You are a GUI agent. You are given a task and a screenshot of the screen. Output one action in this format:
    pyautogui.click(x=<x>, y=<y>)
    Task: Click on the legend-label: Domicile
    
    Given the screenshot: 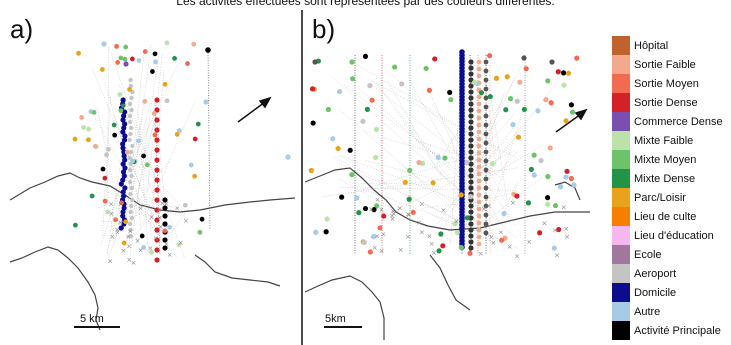 What is the action you would take?
    pyautogui.click(x=655, y=292)
    